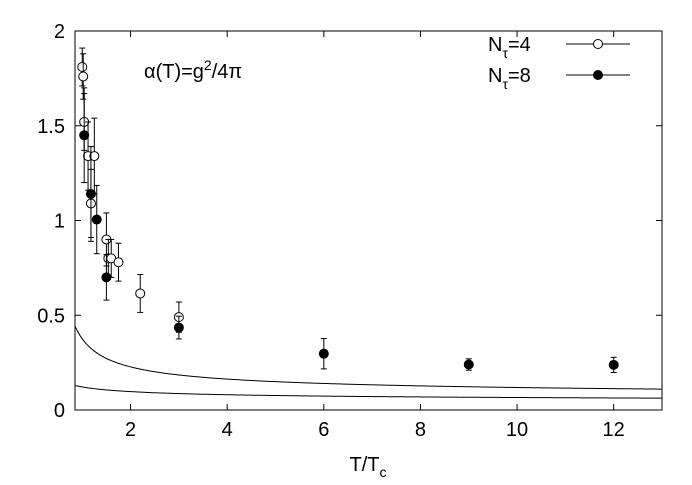  What do you see at coordinates (174, 72) in the screenshot?
I see `annotation-pre: α(T)=g` at bounding box center [174, 72].